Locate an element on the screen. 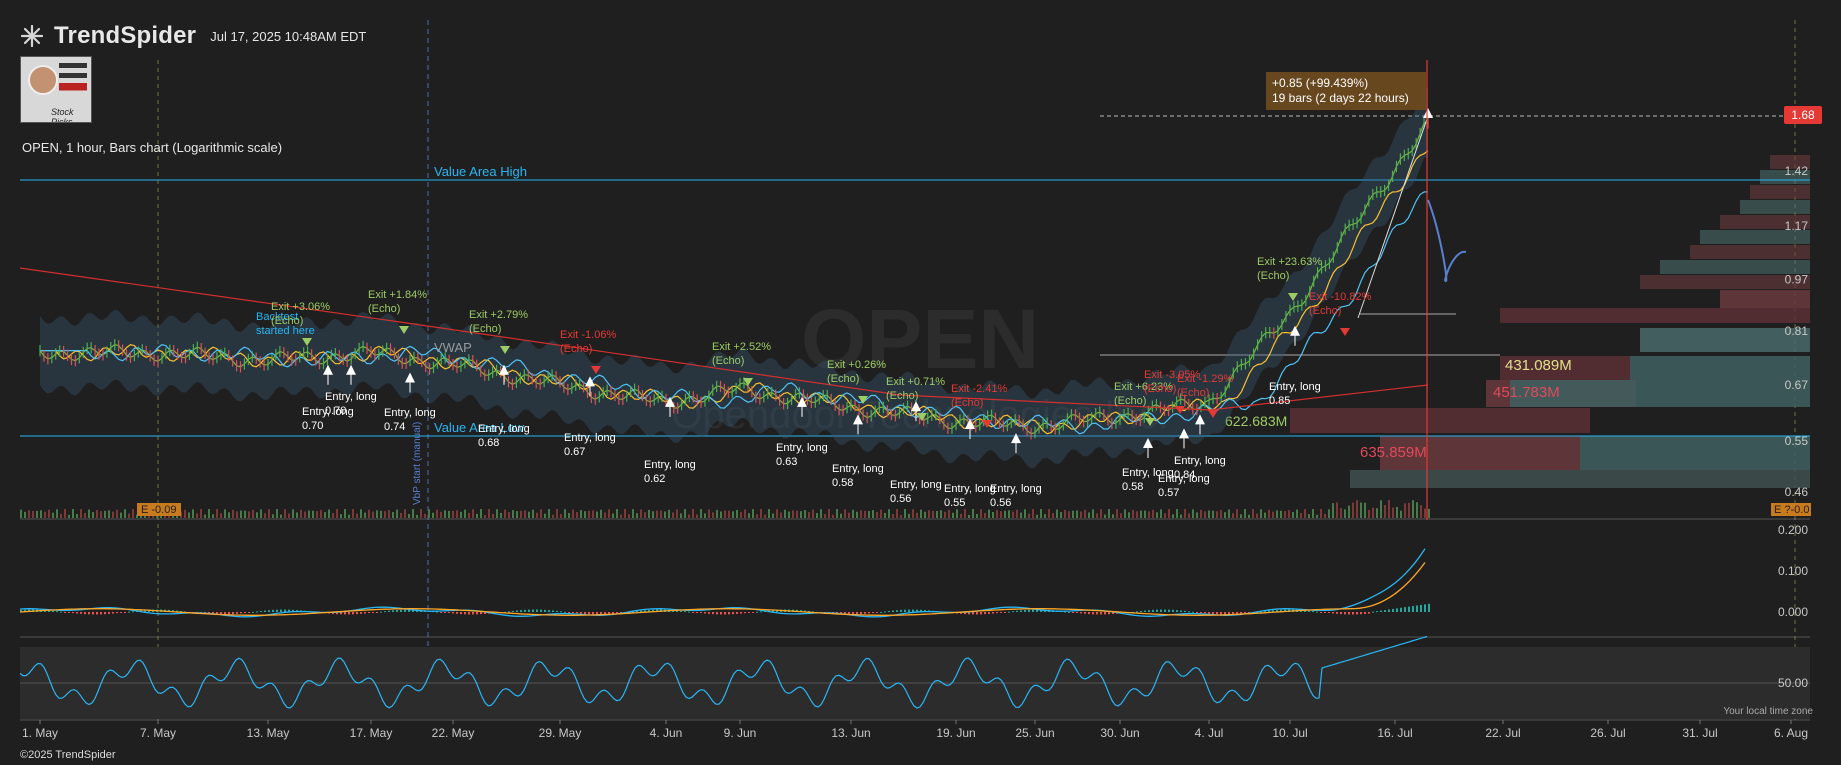 The height and width of the screenshot is (765, 1841). last-price-tag is located at coordinates (1803, 115).